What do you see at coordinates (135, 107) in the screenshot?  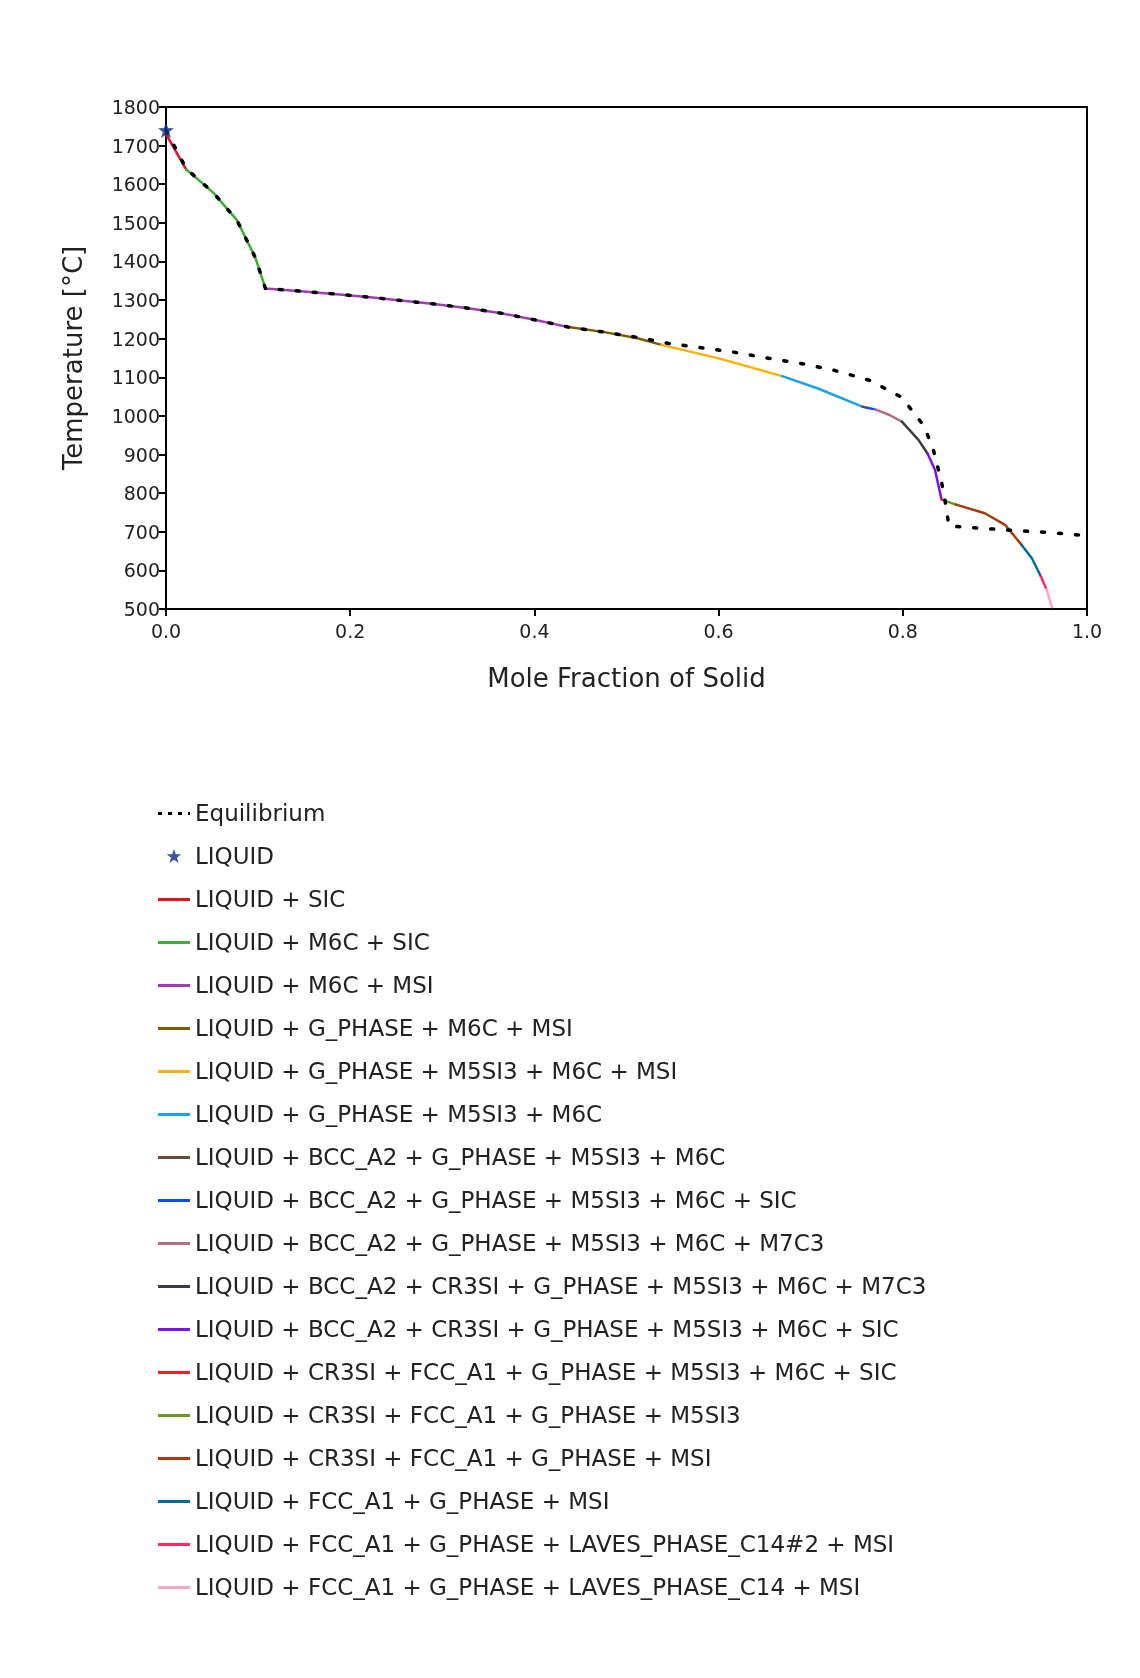 I see `y-tick-label: 1800` at bounding box center [135, 107].